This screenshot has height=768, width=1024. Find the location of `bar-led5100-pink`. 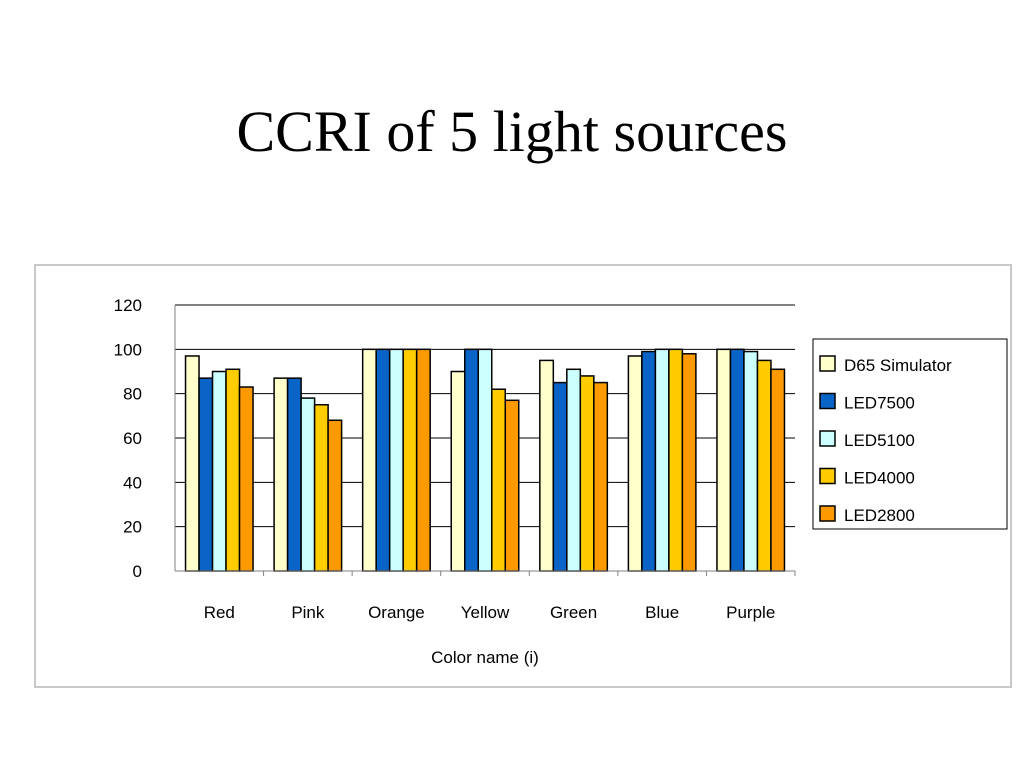

bar-led5100-pink is located at coordinates (308, 484).